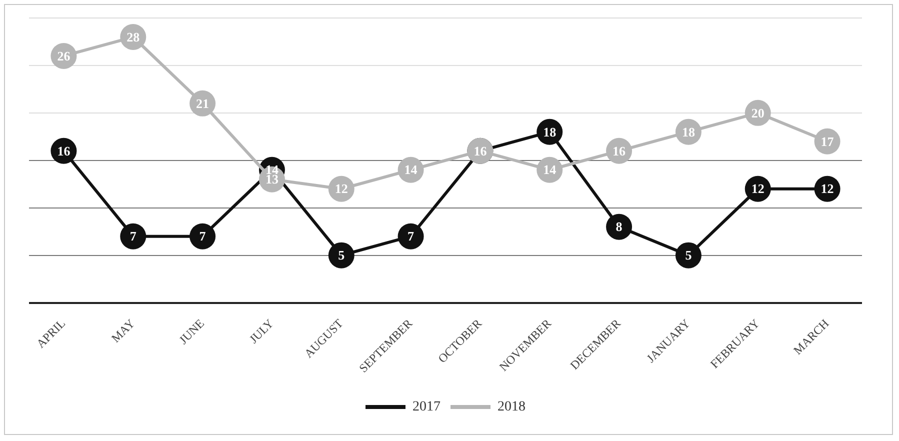 Image resolution: width=899 pixels, height=441 pixels. Describe the element at coordinates (827, 141) in the screenshot. I see `data-label: 17` at that location.